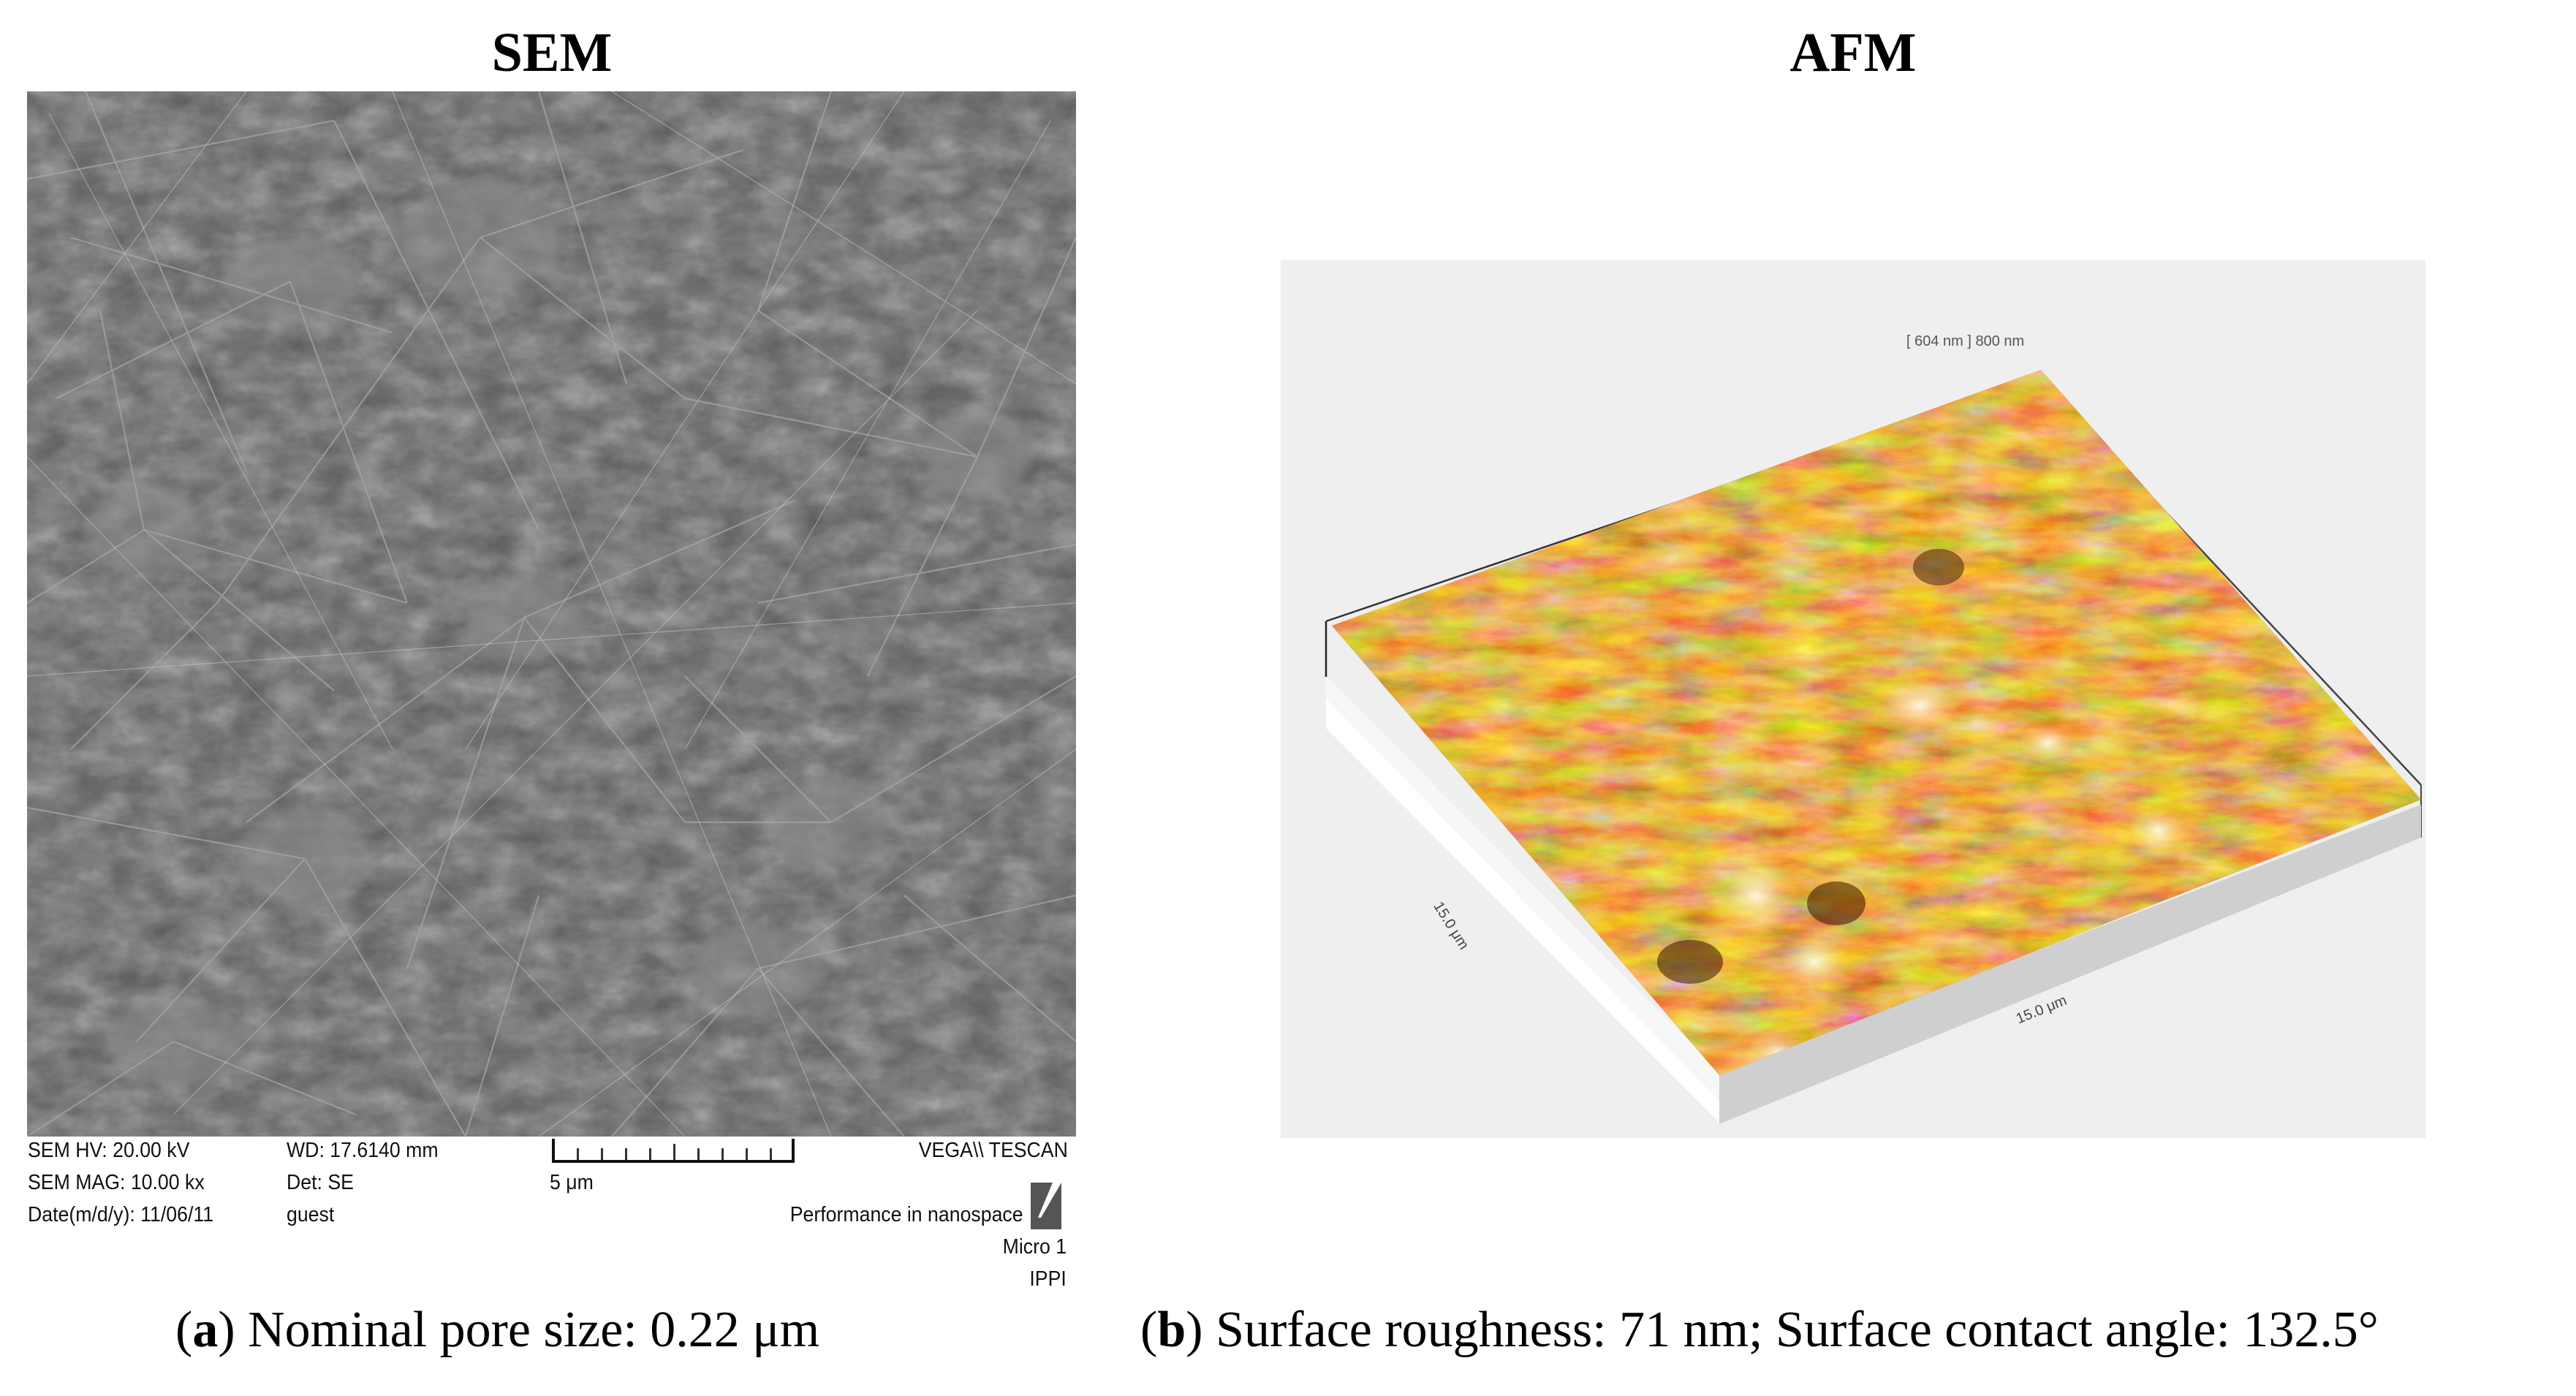  I want to click on sem-hv-label: SEM HV: 20.00 kV, so click(109, 1150).